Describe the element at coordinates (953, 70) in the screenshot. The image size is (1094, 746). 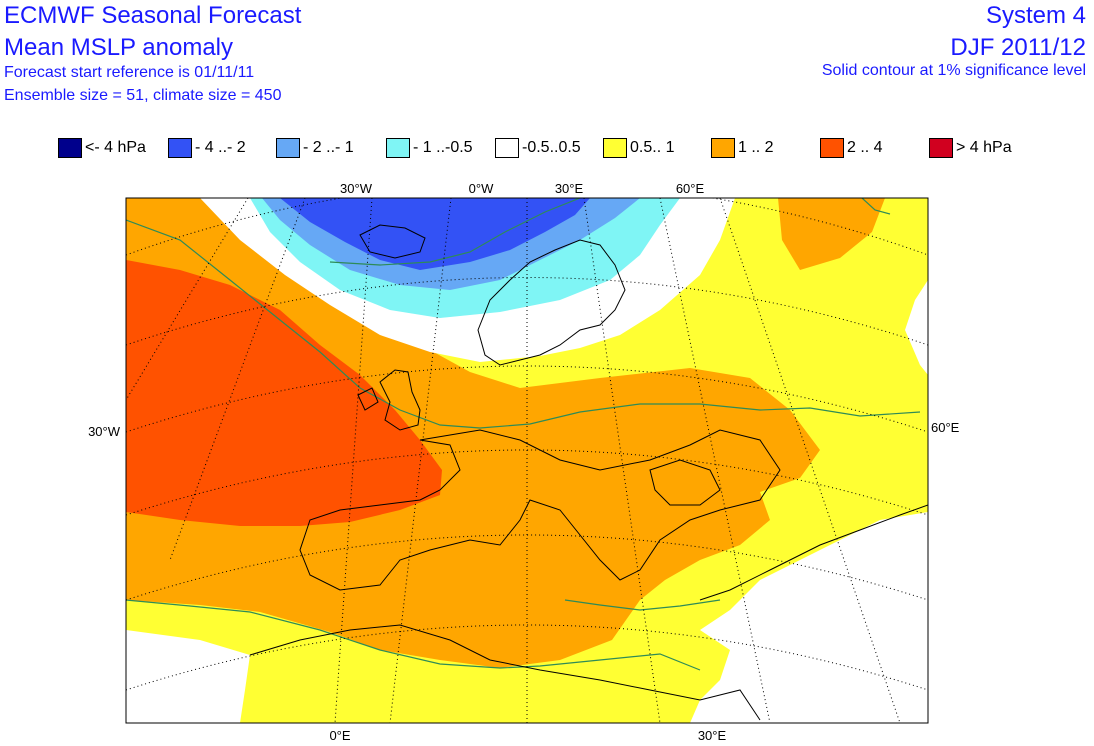
I see `significance-note: Solid contour at 1% significance level` at that location.